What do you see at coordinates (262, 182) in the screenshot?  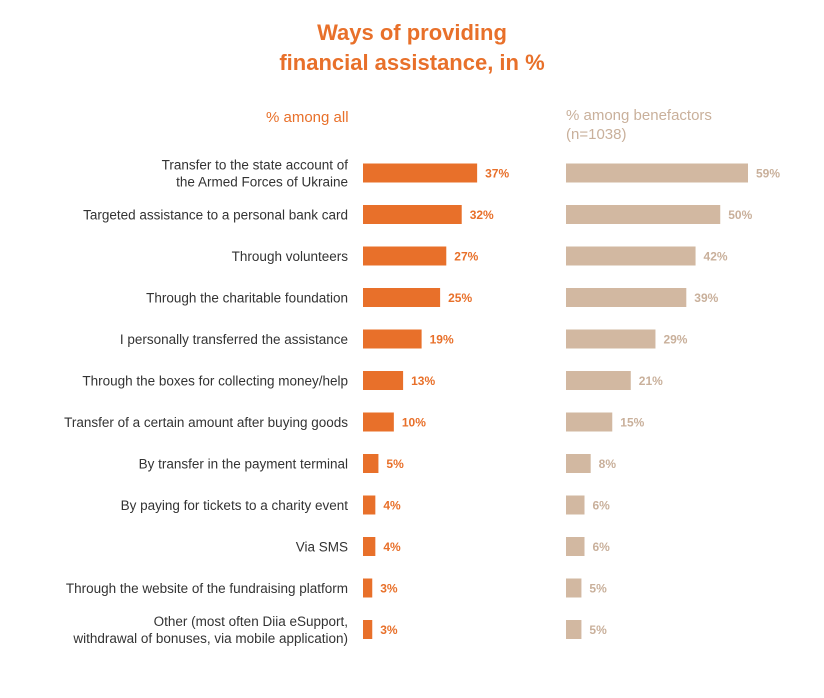 I see `category-label: the Armed Forces of Ukraine` at bounding box center [262, 182].